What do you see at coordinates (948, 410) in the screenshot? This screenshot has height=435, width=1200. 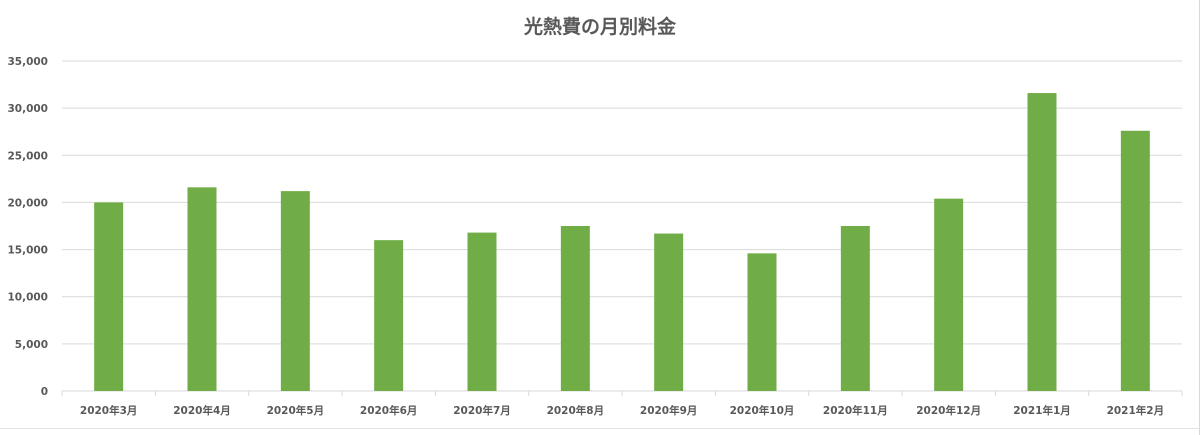 I see `x-tick-label: 2020年12月` at bounding box center [948, 410].